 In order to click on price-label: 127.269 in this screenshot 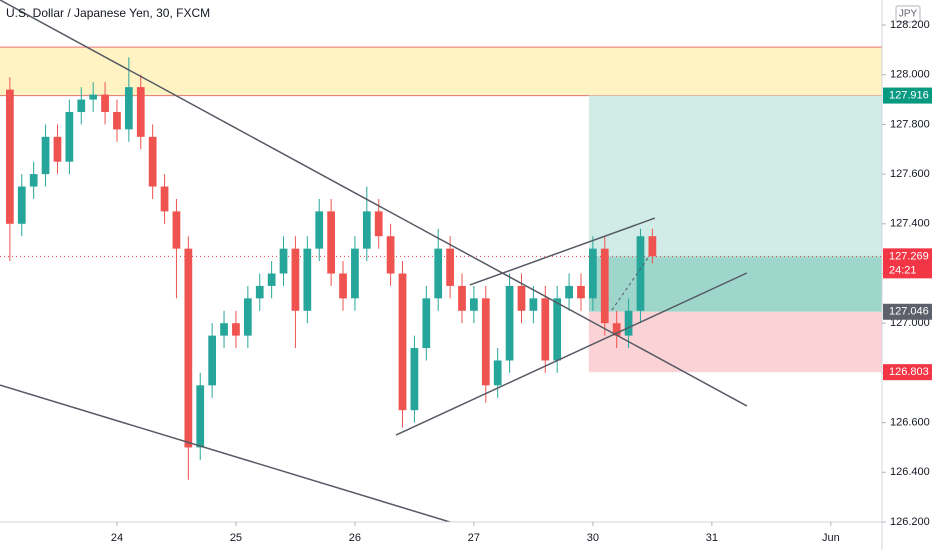, I will do `click(909, 256)`.